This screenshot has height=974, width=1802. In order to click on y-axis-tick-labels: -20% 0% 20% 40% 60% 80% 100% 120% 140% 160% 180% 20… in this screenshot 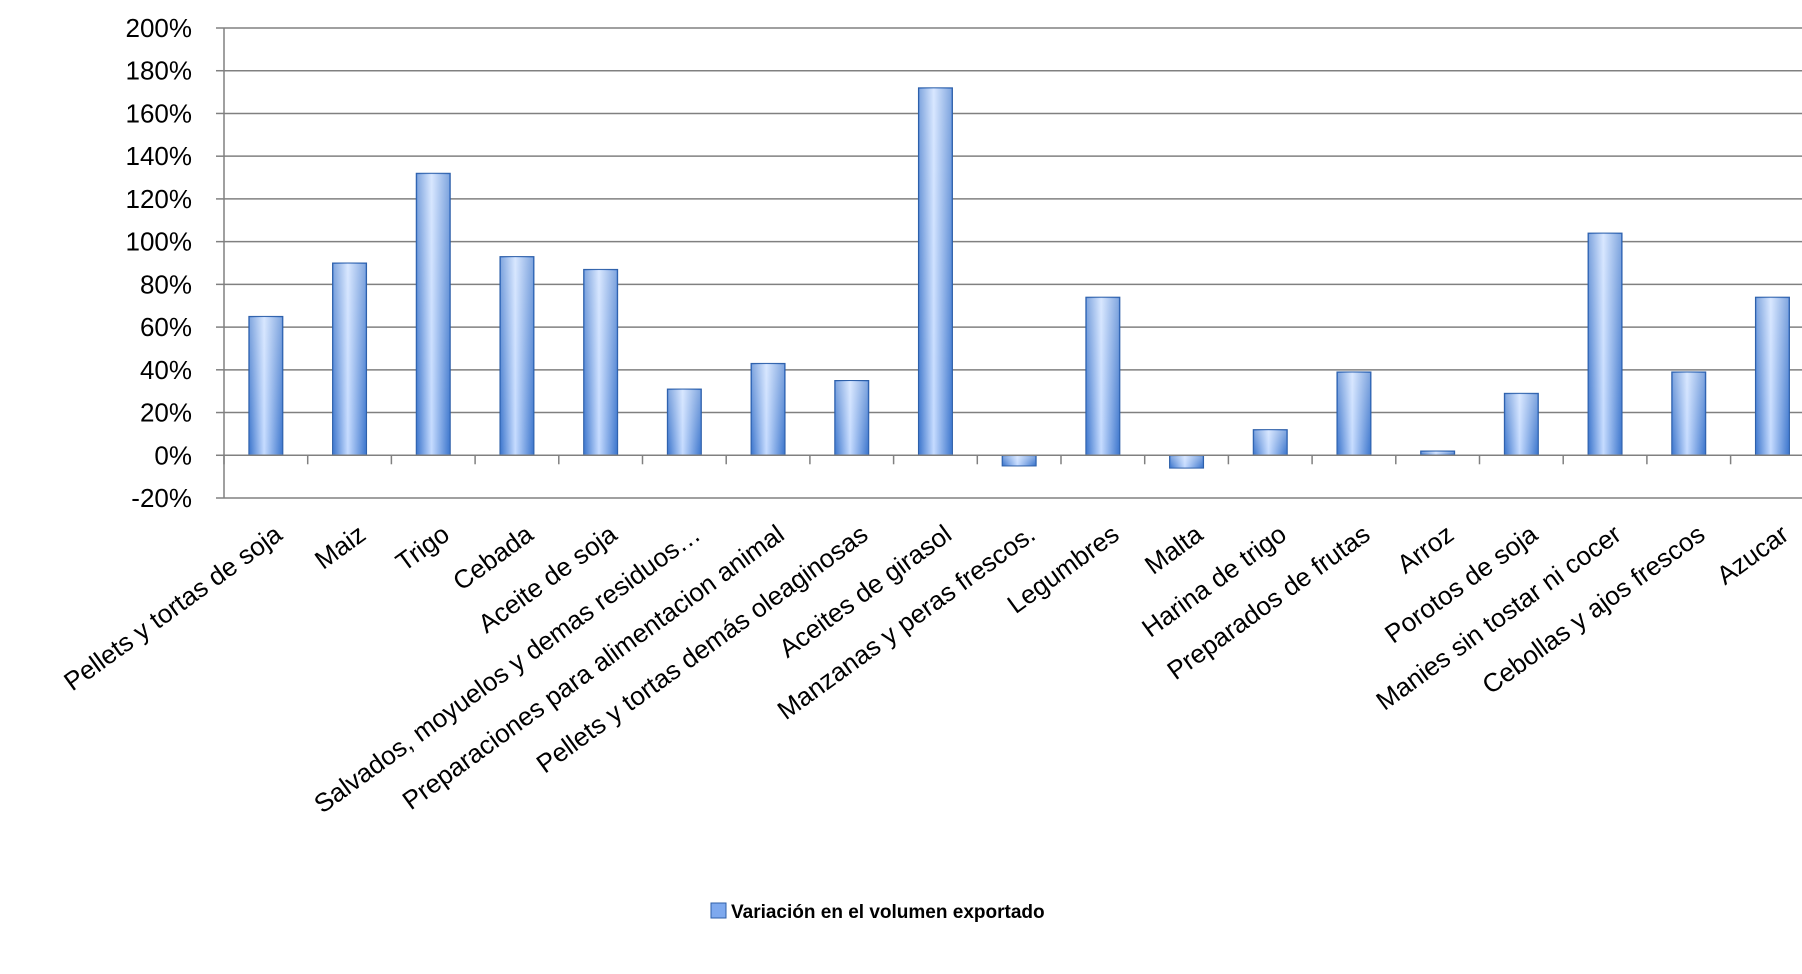, I will do `click(159, 263)`.